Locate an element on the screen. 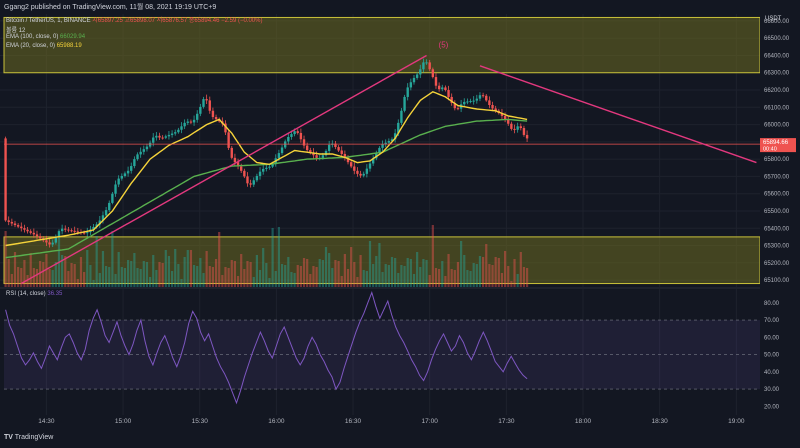  volume-label: 볼륨 12 is located at coordinates (16, 31).